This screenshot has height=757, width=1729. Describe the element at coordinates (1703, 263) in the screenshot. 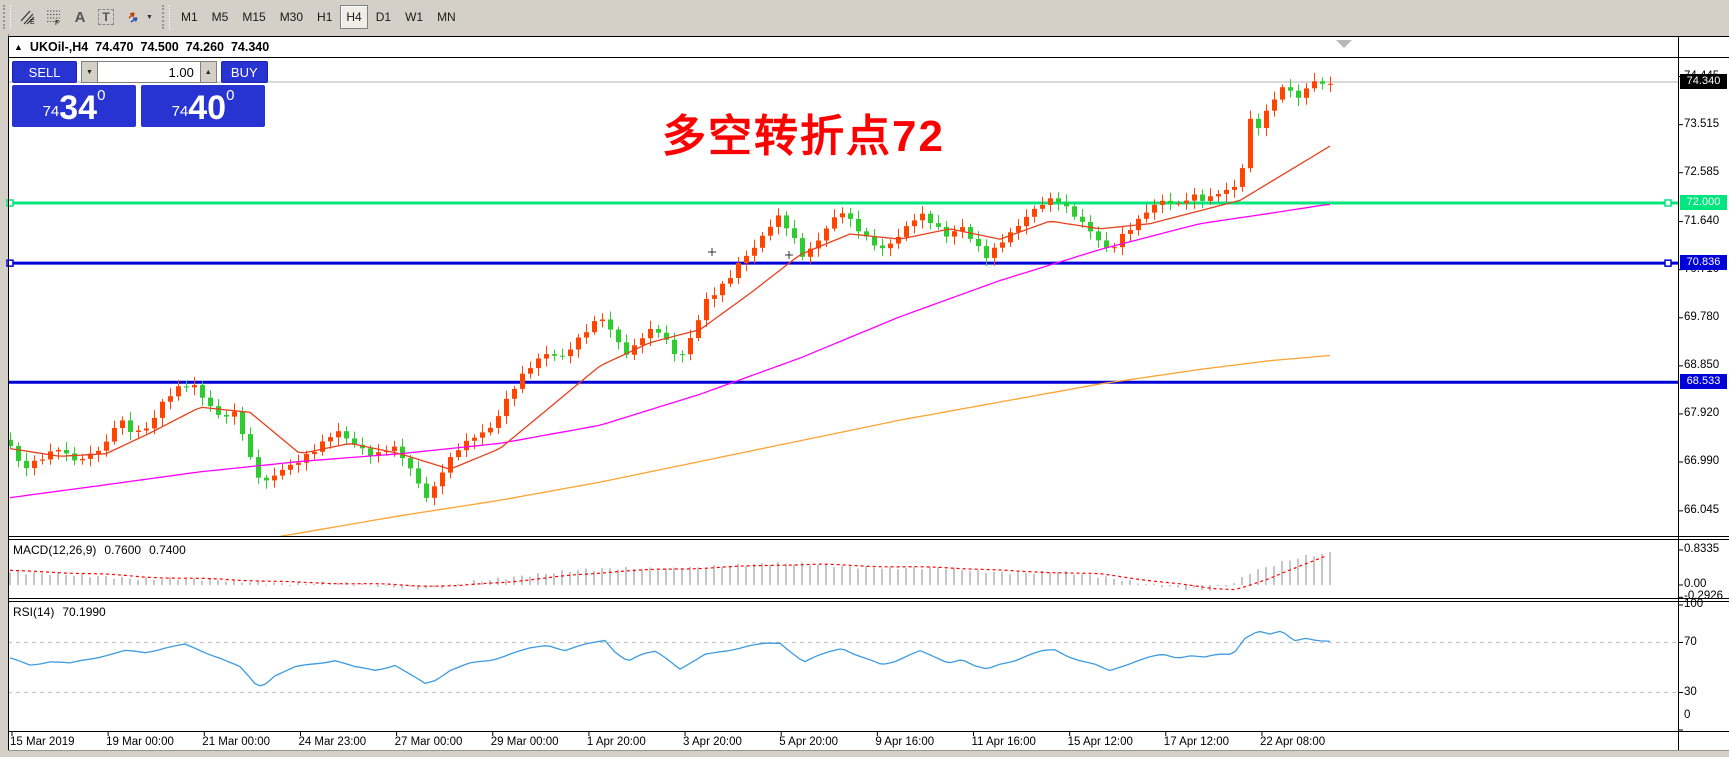

I see `hline-price-tag: 70.836` at that location.